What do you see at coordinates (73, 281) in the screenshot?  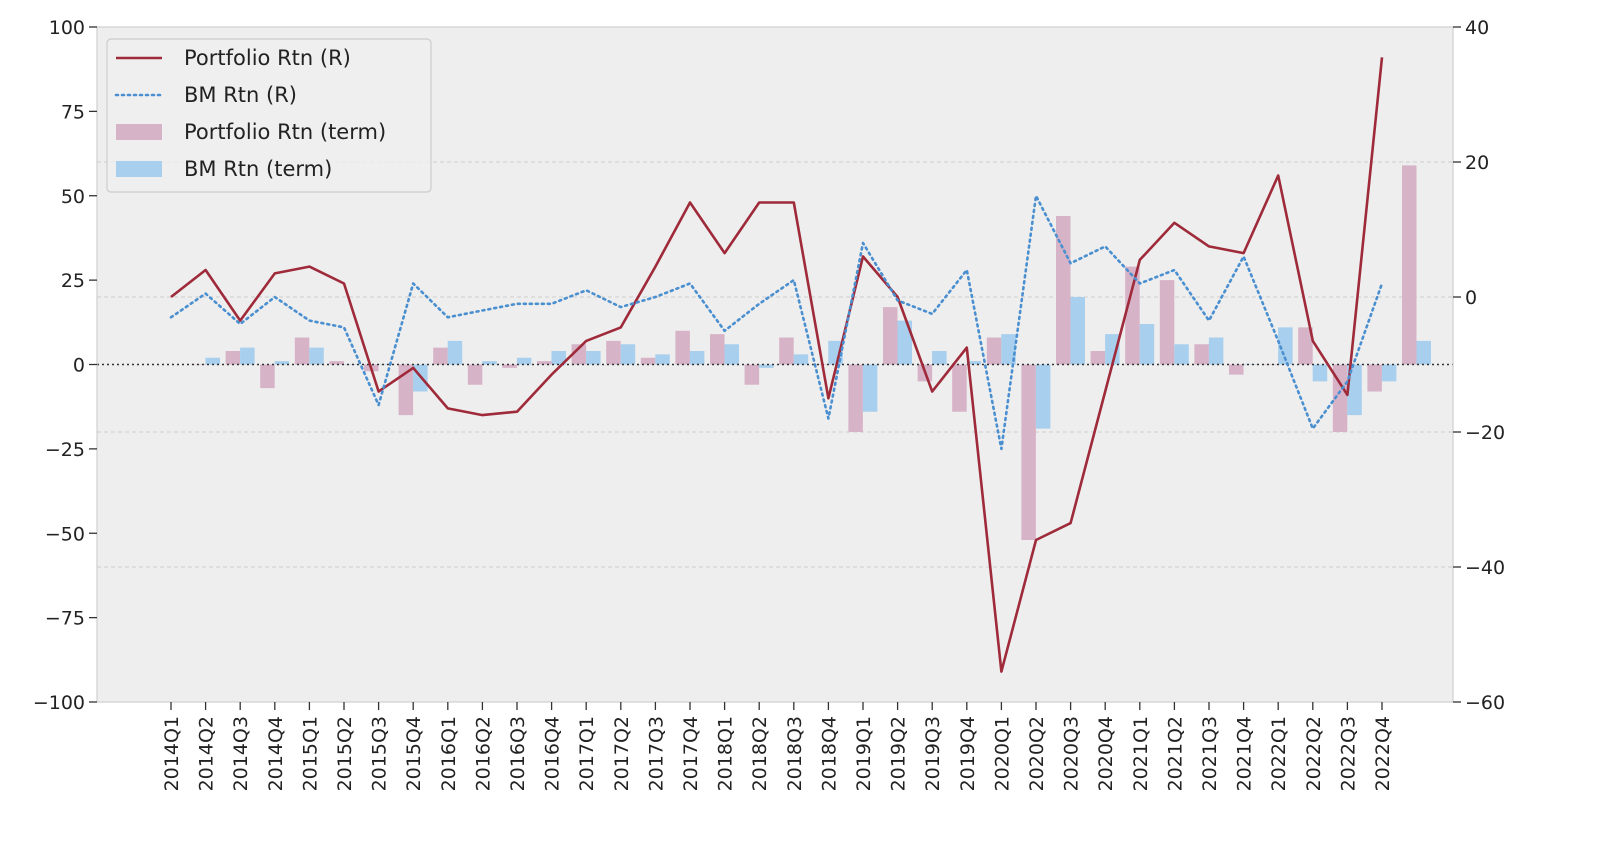 I see `y-tick-label-left: 25` at bounding box center [73, 281].